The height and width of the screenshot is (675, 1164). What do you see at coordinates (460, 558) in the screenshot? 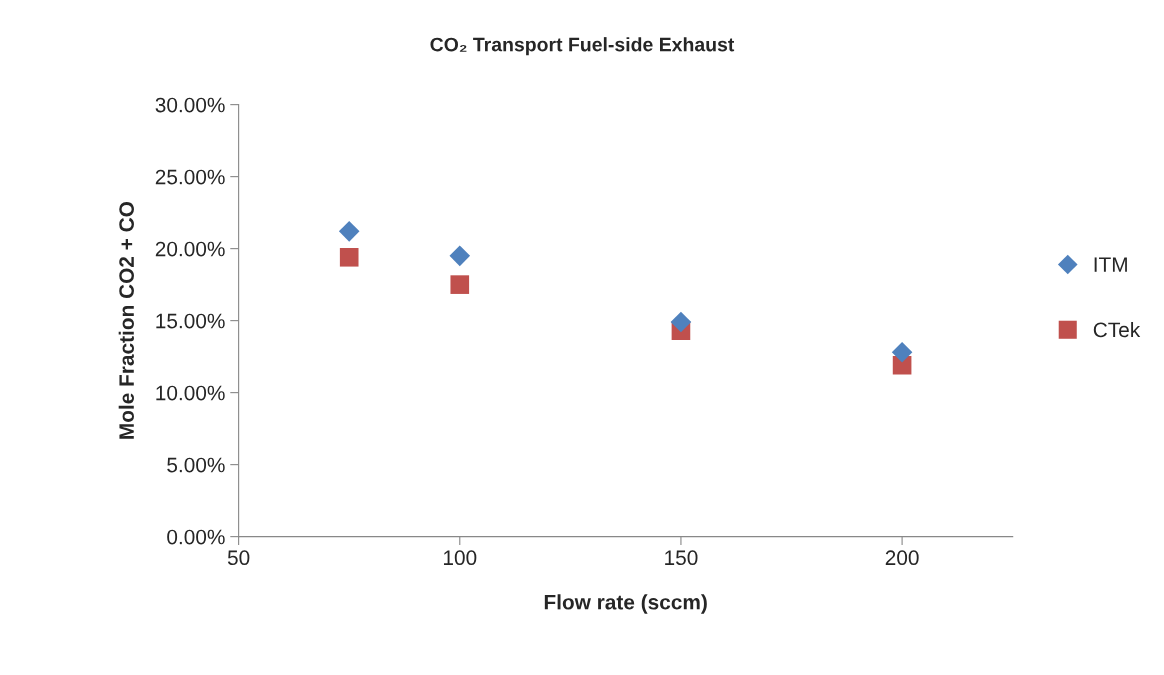
I see `x-tick-label: 100` at bounding box center [460, 558].